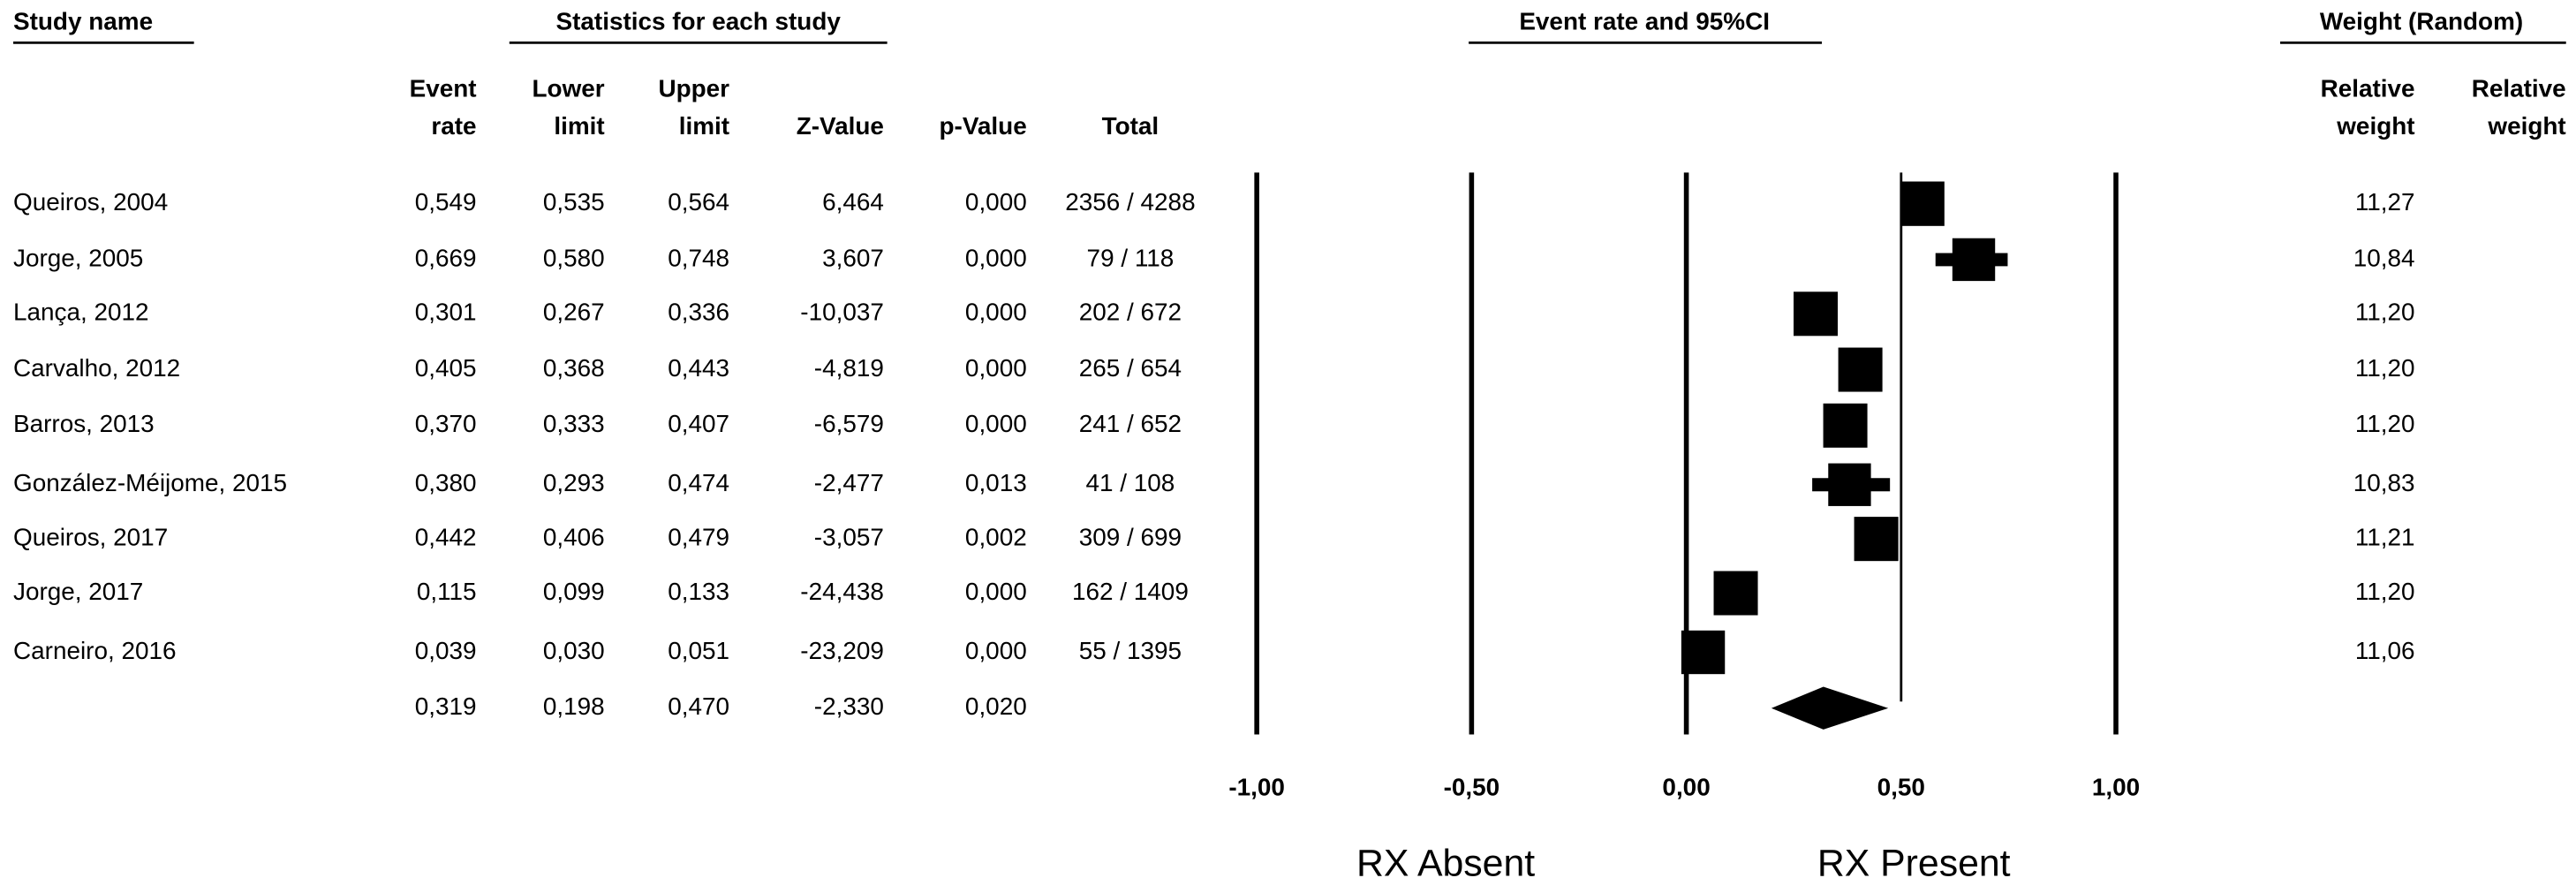 This screenshot has width=2576, height=893. What do you see at coordinates (446, 368) in the screenshot?
I see `event-rate: 0,405` at bounding box center [446, 368].